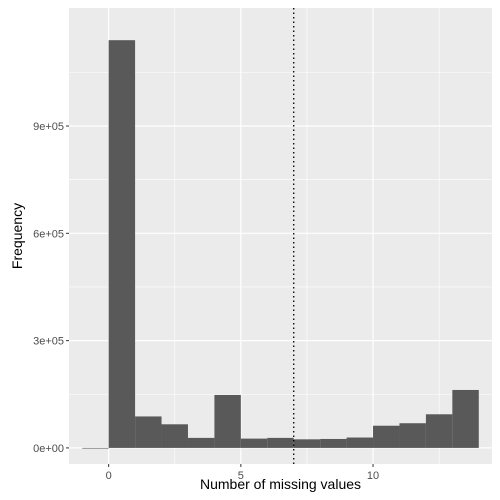  What do you see at coordinates (109, 476) in the screenshot?
I see `x-tick-label: 0` at bounding box center [109, 476].